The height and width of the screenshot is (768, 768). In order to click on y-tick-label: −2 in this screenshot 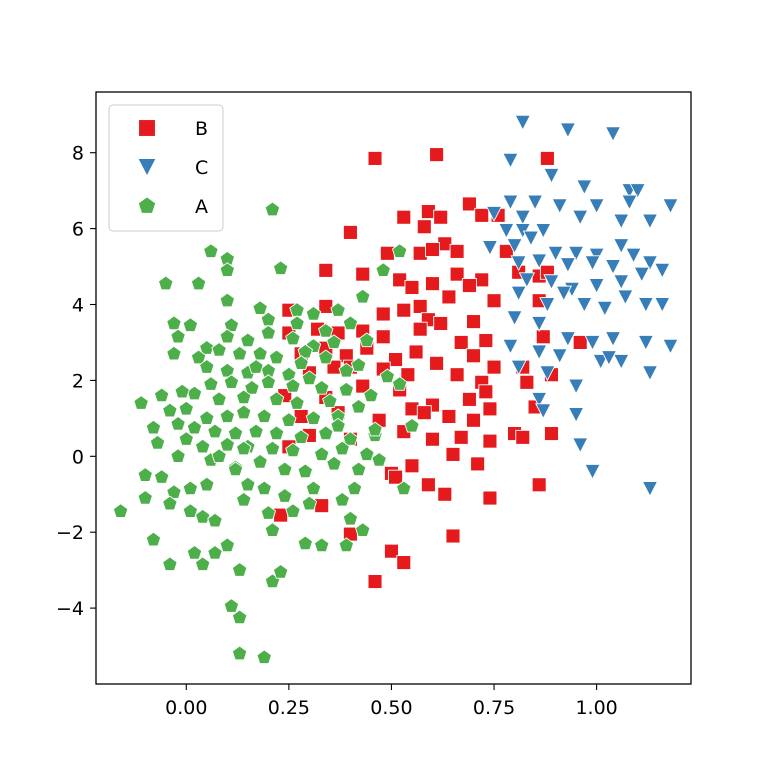, I will do `click(70, 533)`.